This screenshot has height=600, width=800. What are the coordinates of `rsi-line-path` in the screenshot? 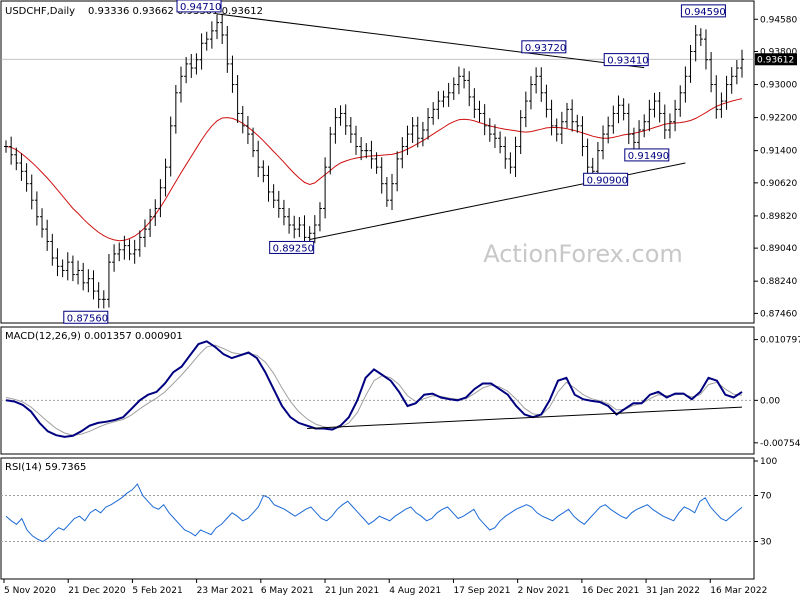 It's located at (374, 513).